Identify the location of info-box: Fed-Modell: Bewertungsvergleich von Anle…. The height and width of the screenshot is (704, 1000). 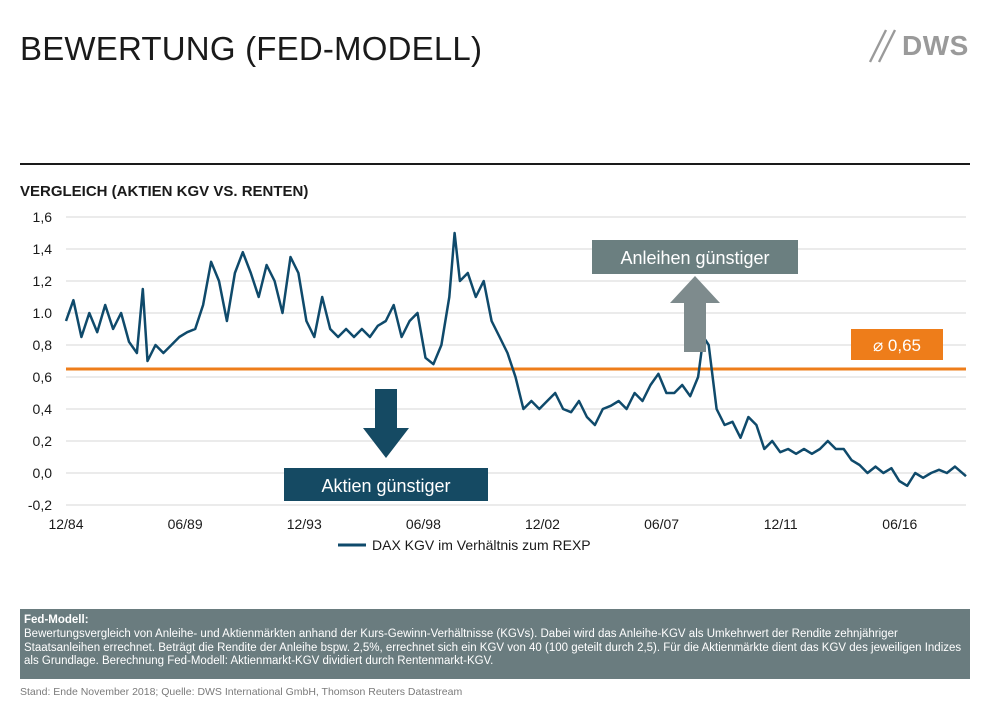
(495, 644).